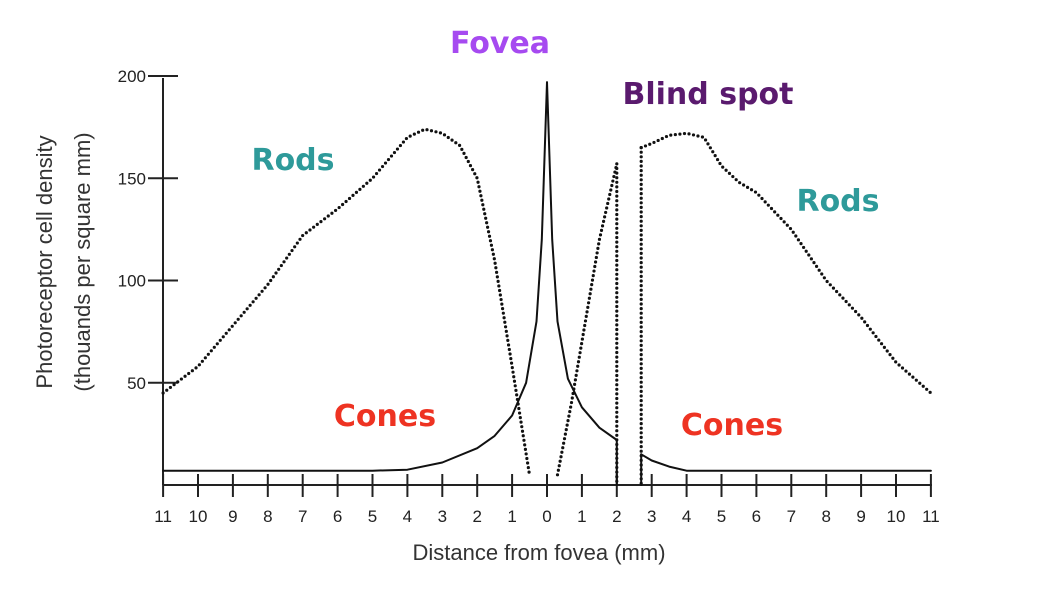 This screenshot has height=604, width=1058. Describe the element at coordinates (546, 516) in the screenshot. I see `x-tick-label-11: 0` at that location.